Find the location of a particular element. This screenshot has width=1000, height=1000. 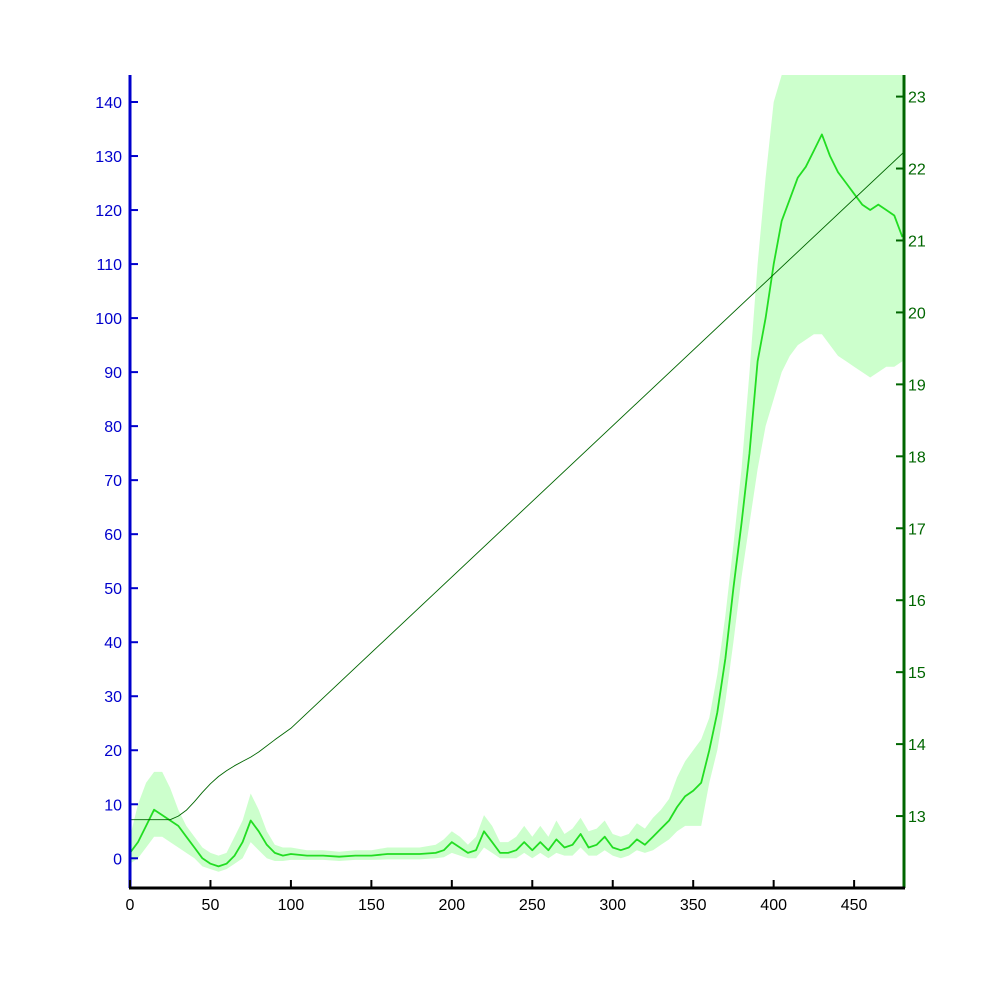

x-tick-label: 50 is located at coordinates (211, 905).